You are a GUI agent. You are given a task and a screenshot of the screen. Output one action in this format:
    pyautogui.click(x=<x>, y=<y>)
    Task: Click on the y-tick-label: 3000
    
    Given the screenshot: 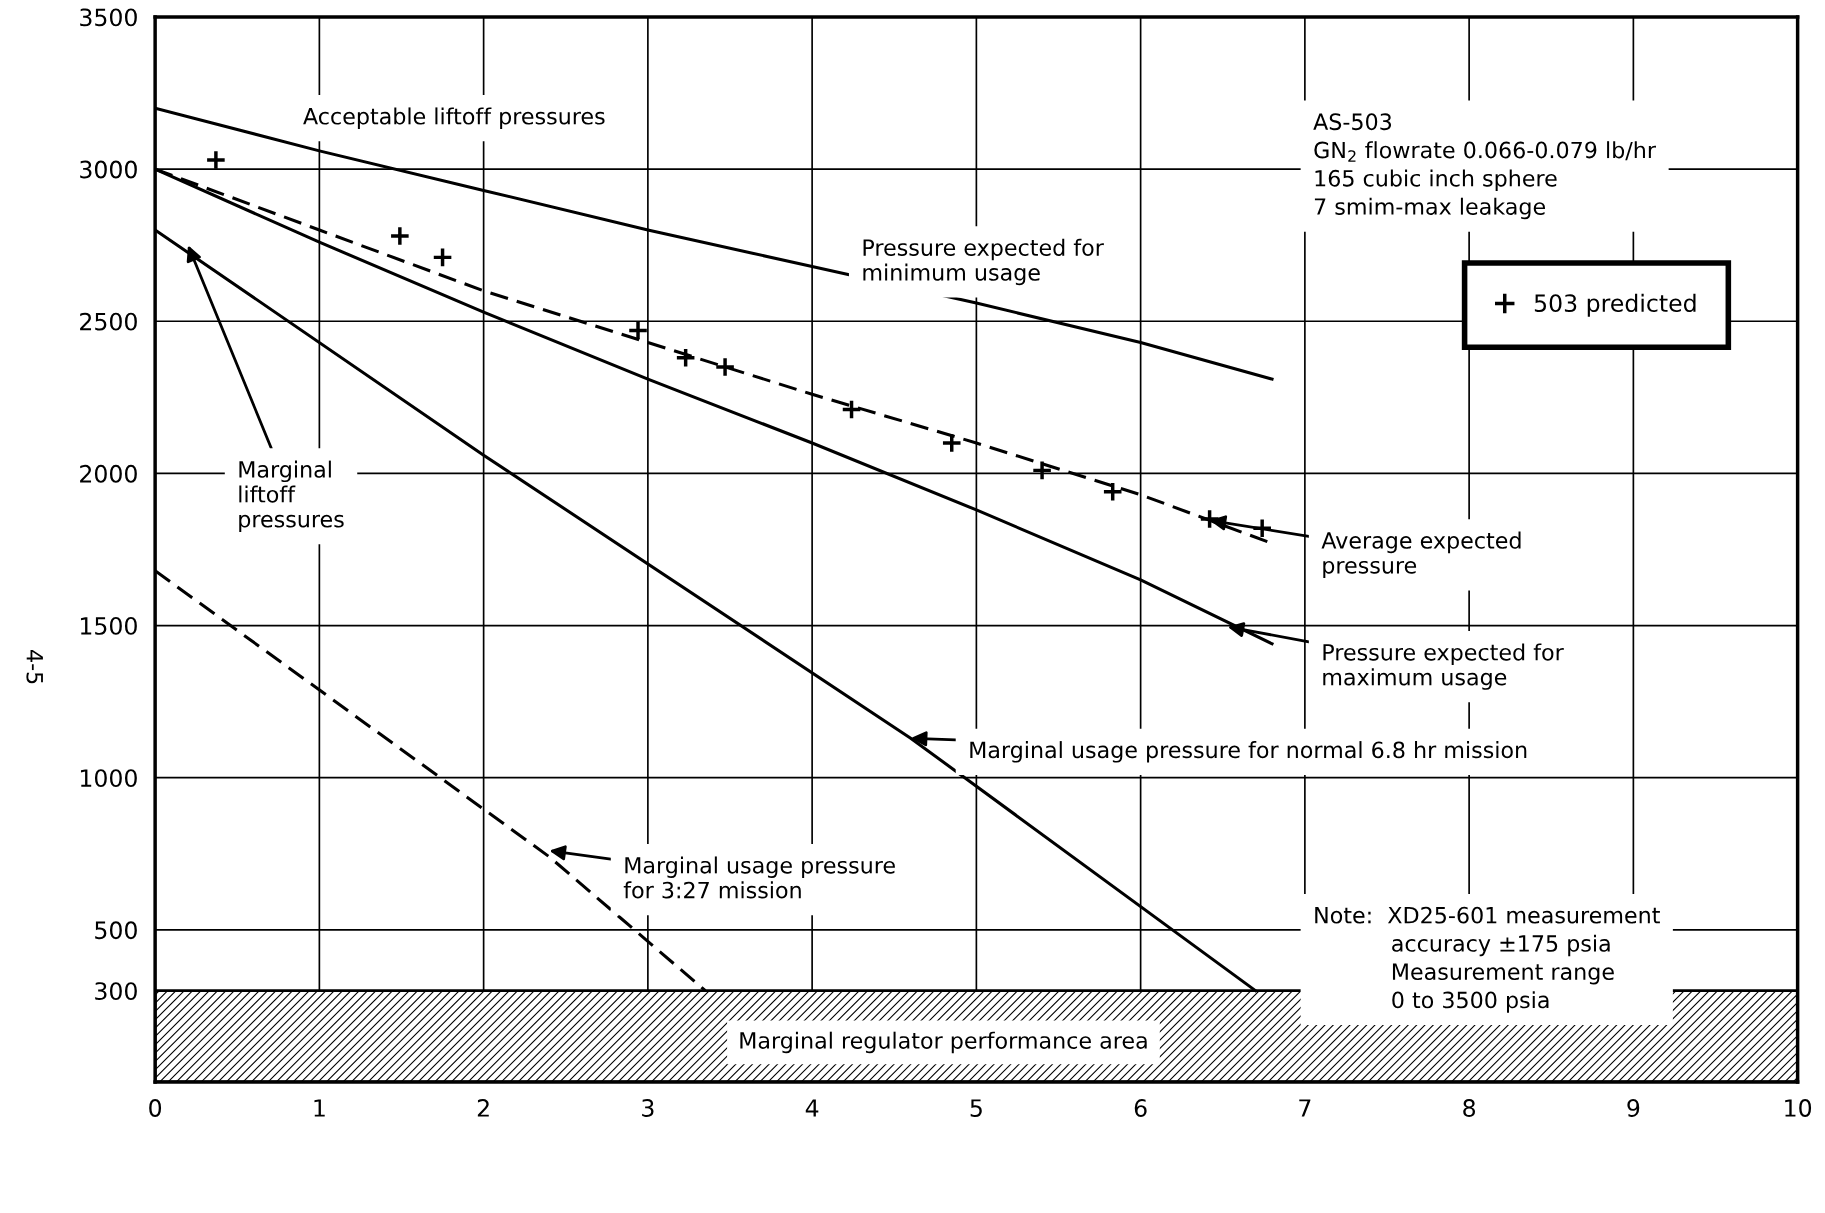 What is the action you would take?
    pyautogui.click(x=108, y=169)
    